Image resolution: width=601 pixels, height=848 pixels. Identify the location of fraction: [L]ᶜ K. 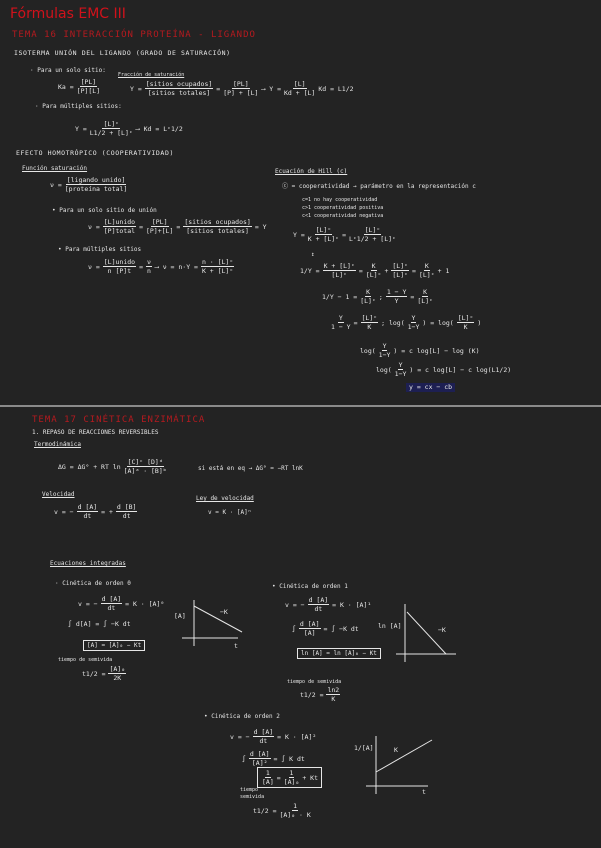
(465, 322).